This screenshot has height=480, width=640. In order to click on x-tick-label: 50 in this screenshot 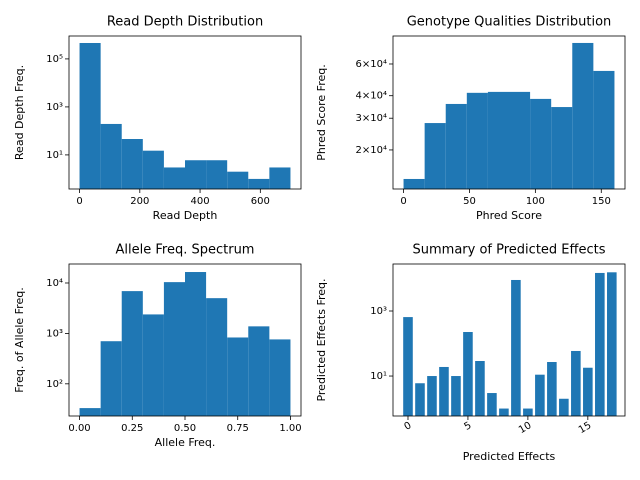, I will do `click(469, 201)`.